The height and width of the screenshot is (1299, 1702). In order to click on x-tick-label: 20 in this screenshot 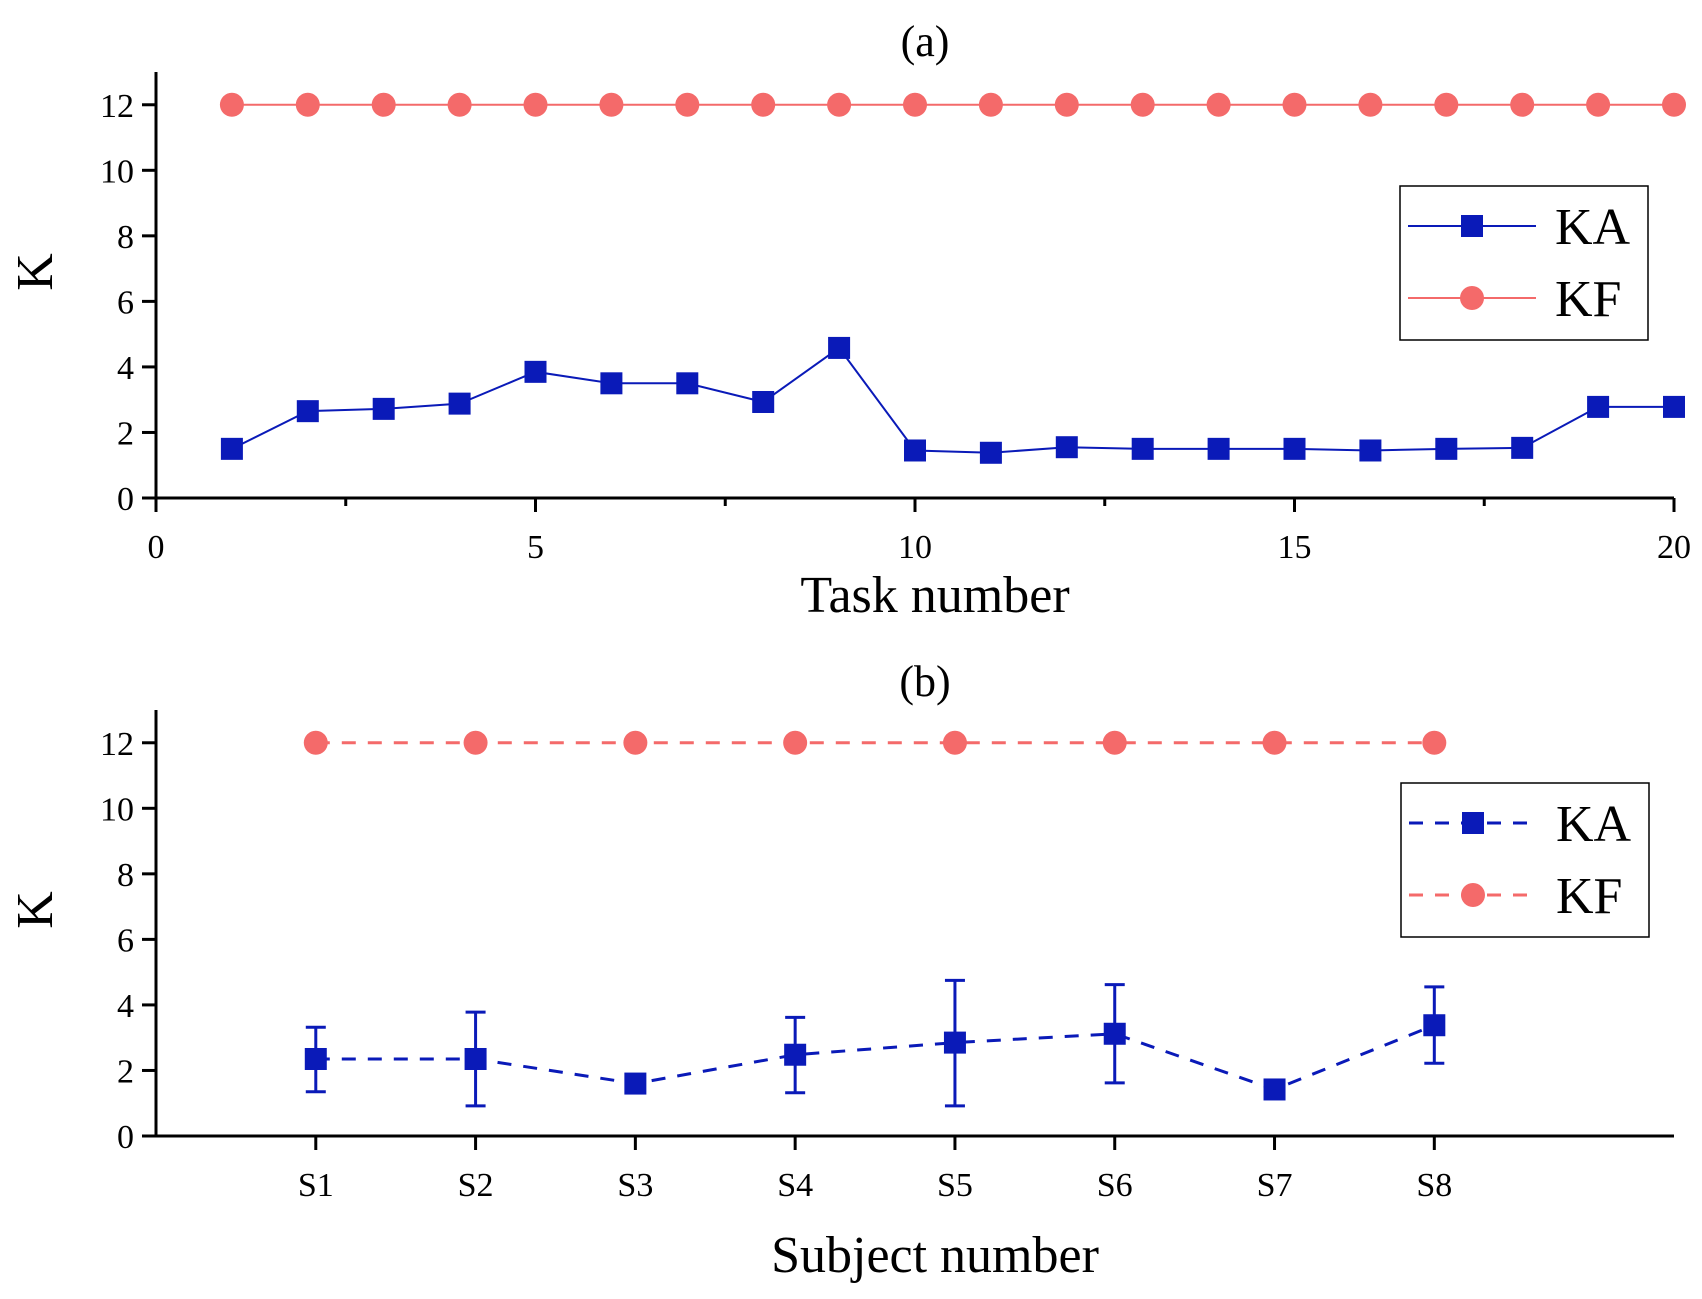, I will do `click(1674, 547)`.